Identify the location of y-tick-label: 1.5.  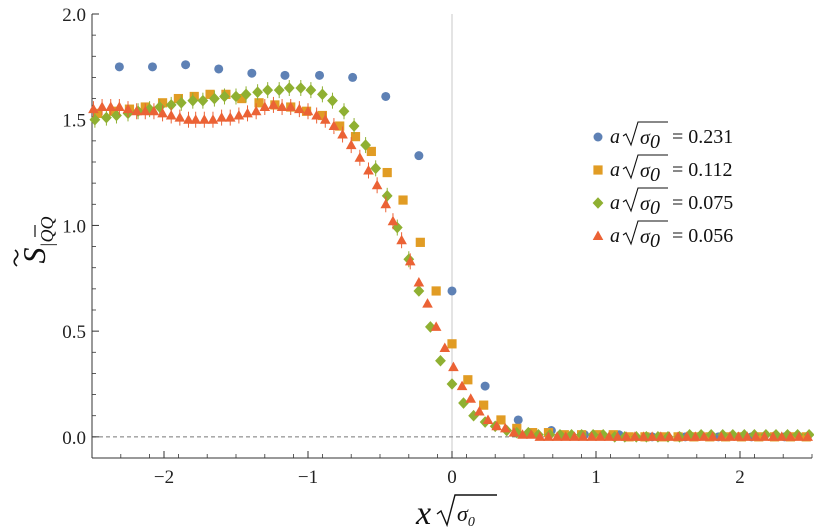
(74, 121).